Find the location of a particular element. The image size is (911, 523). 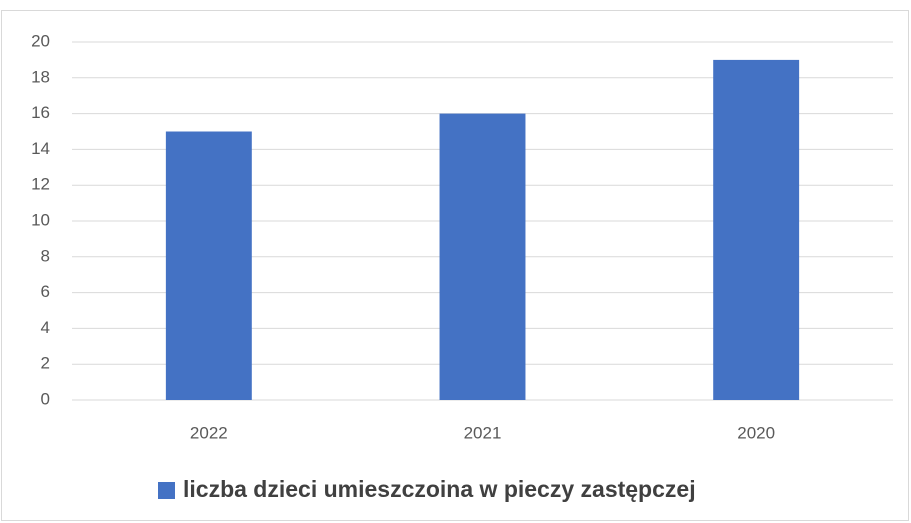

y-tick-label: 14 is located at coordinates (40, 148).